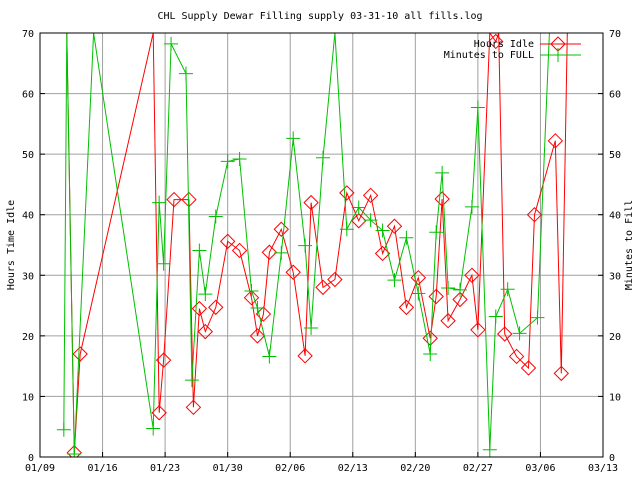 The height and width of the screenshot is (480, 640). Describe the element at coordinates (504, 44) in the screenshot. I see `legend-label: Hours Idle` at that location.